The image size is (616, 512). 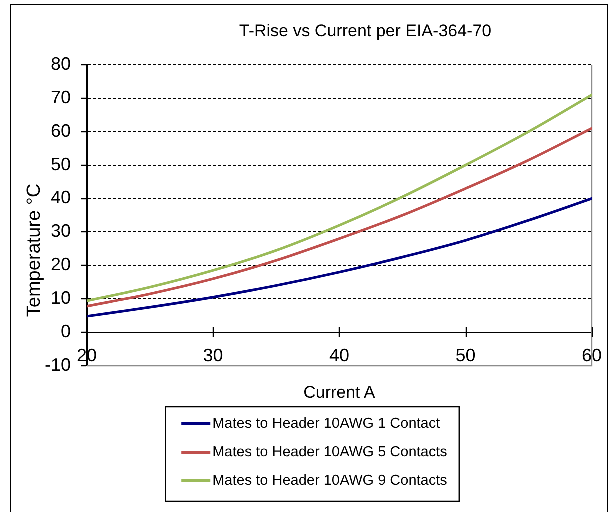 What do you see at coordinates (330, 481) in the screenshot?
I see `legend-label: Mates to Header 10AWG 9 Contacts` at bounding box center [330, 481].